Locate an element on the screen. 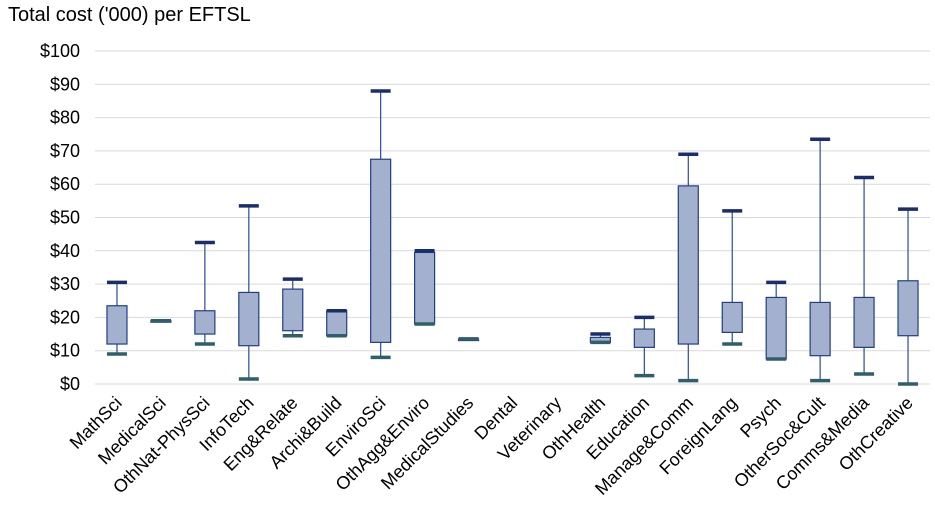 This screenshot has height=527, width=935. box-eng-relate is located at coordinates (293, 307).